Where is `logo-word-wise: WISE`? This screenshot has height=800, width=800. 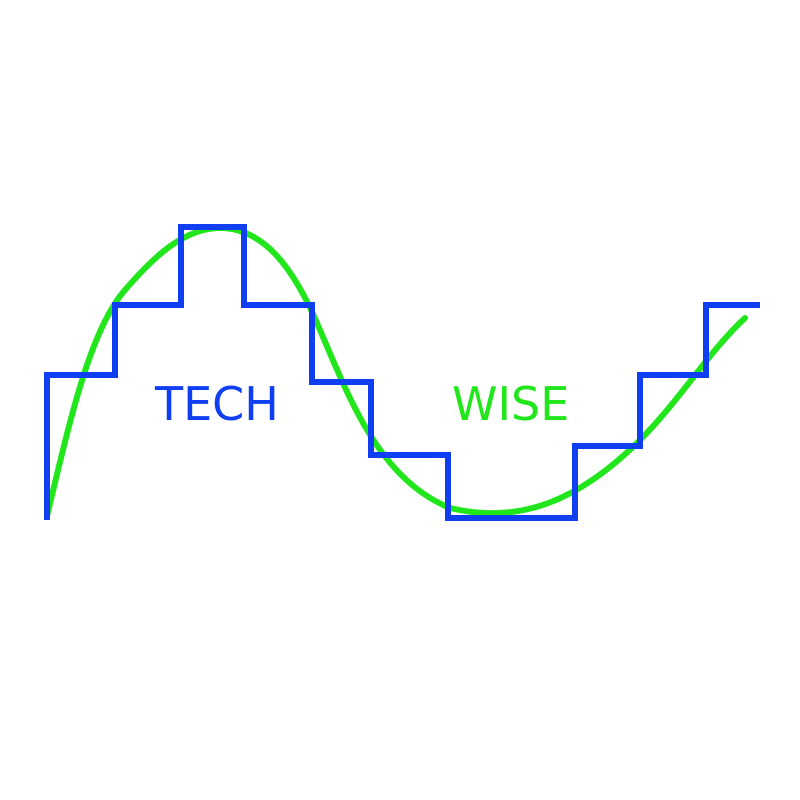
logo-word-wise: WISE is located at coordinates (510, 404).